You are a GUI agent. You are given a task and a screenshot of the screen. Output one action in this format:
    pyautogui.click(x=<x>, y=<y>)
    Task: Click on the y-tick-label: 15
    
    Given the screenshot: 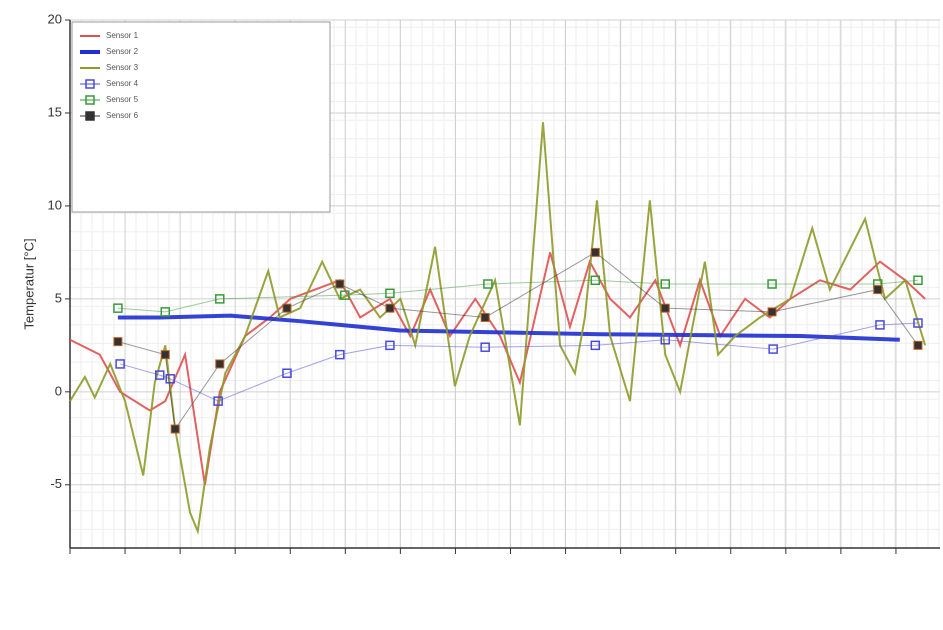 What is the action you would take?
    pyautogui.click(x=55, y=111)
    